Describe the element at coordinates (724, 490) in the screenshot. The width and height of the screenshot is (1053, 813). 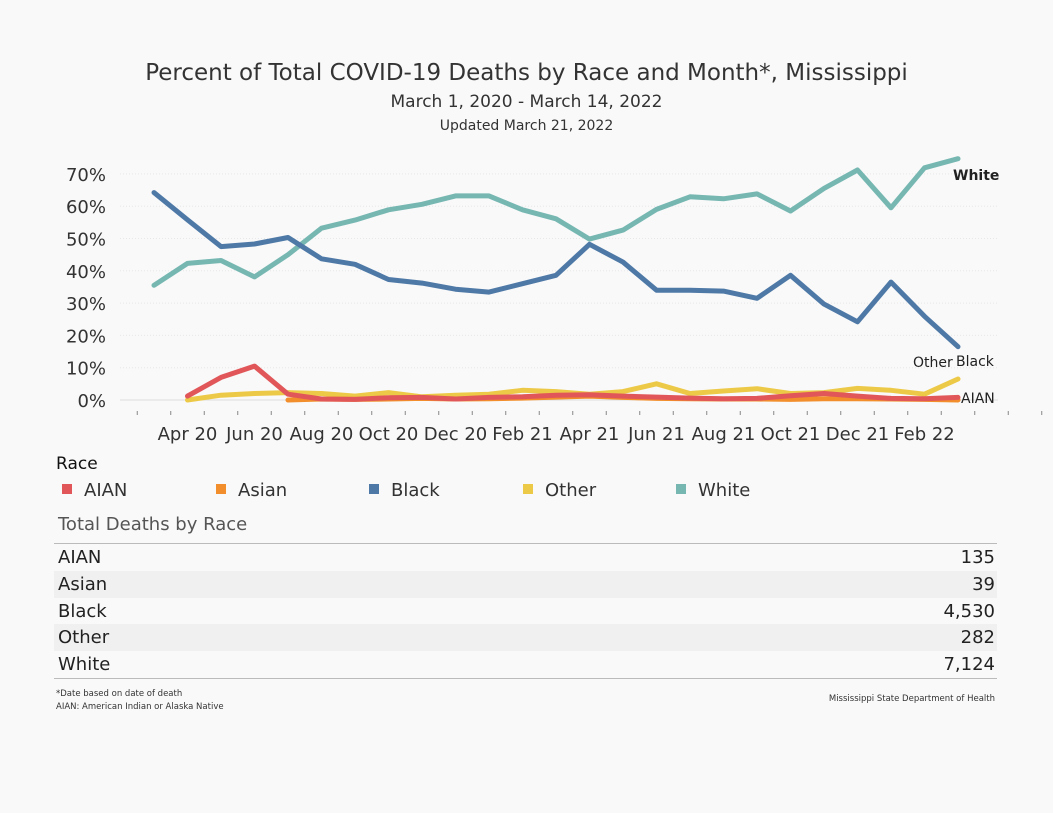
I see `legend-label-white: White` at that location.